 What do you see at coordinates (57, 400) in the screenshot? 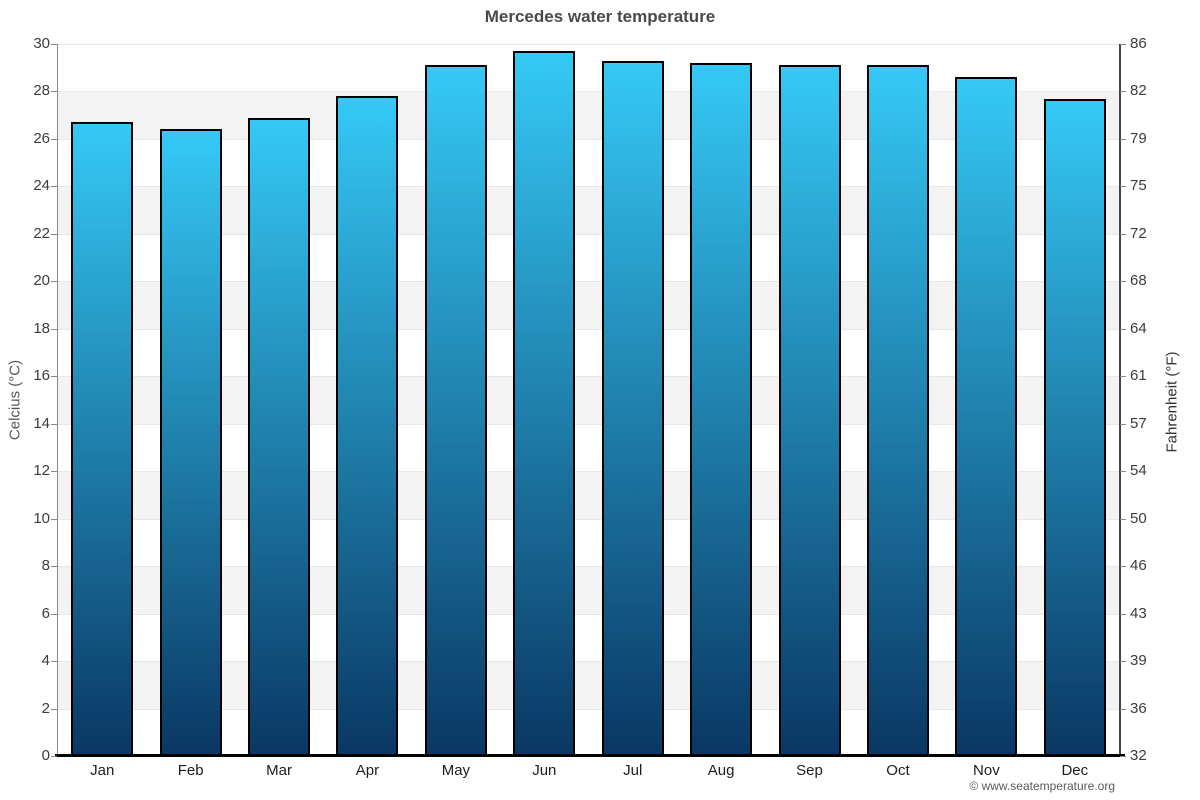
I see `y-axis-line-left` at bounding box center [57, 400].